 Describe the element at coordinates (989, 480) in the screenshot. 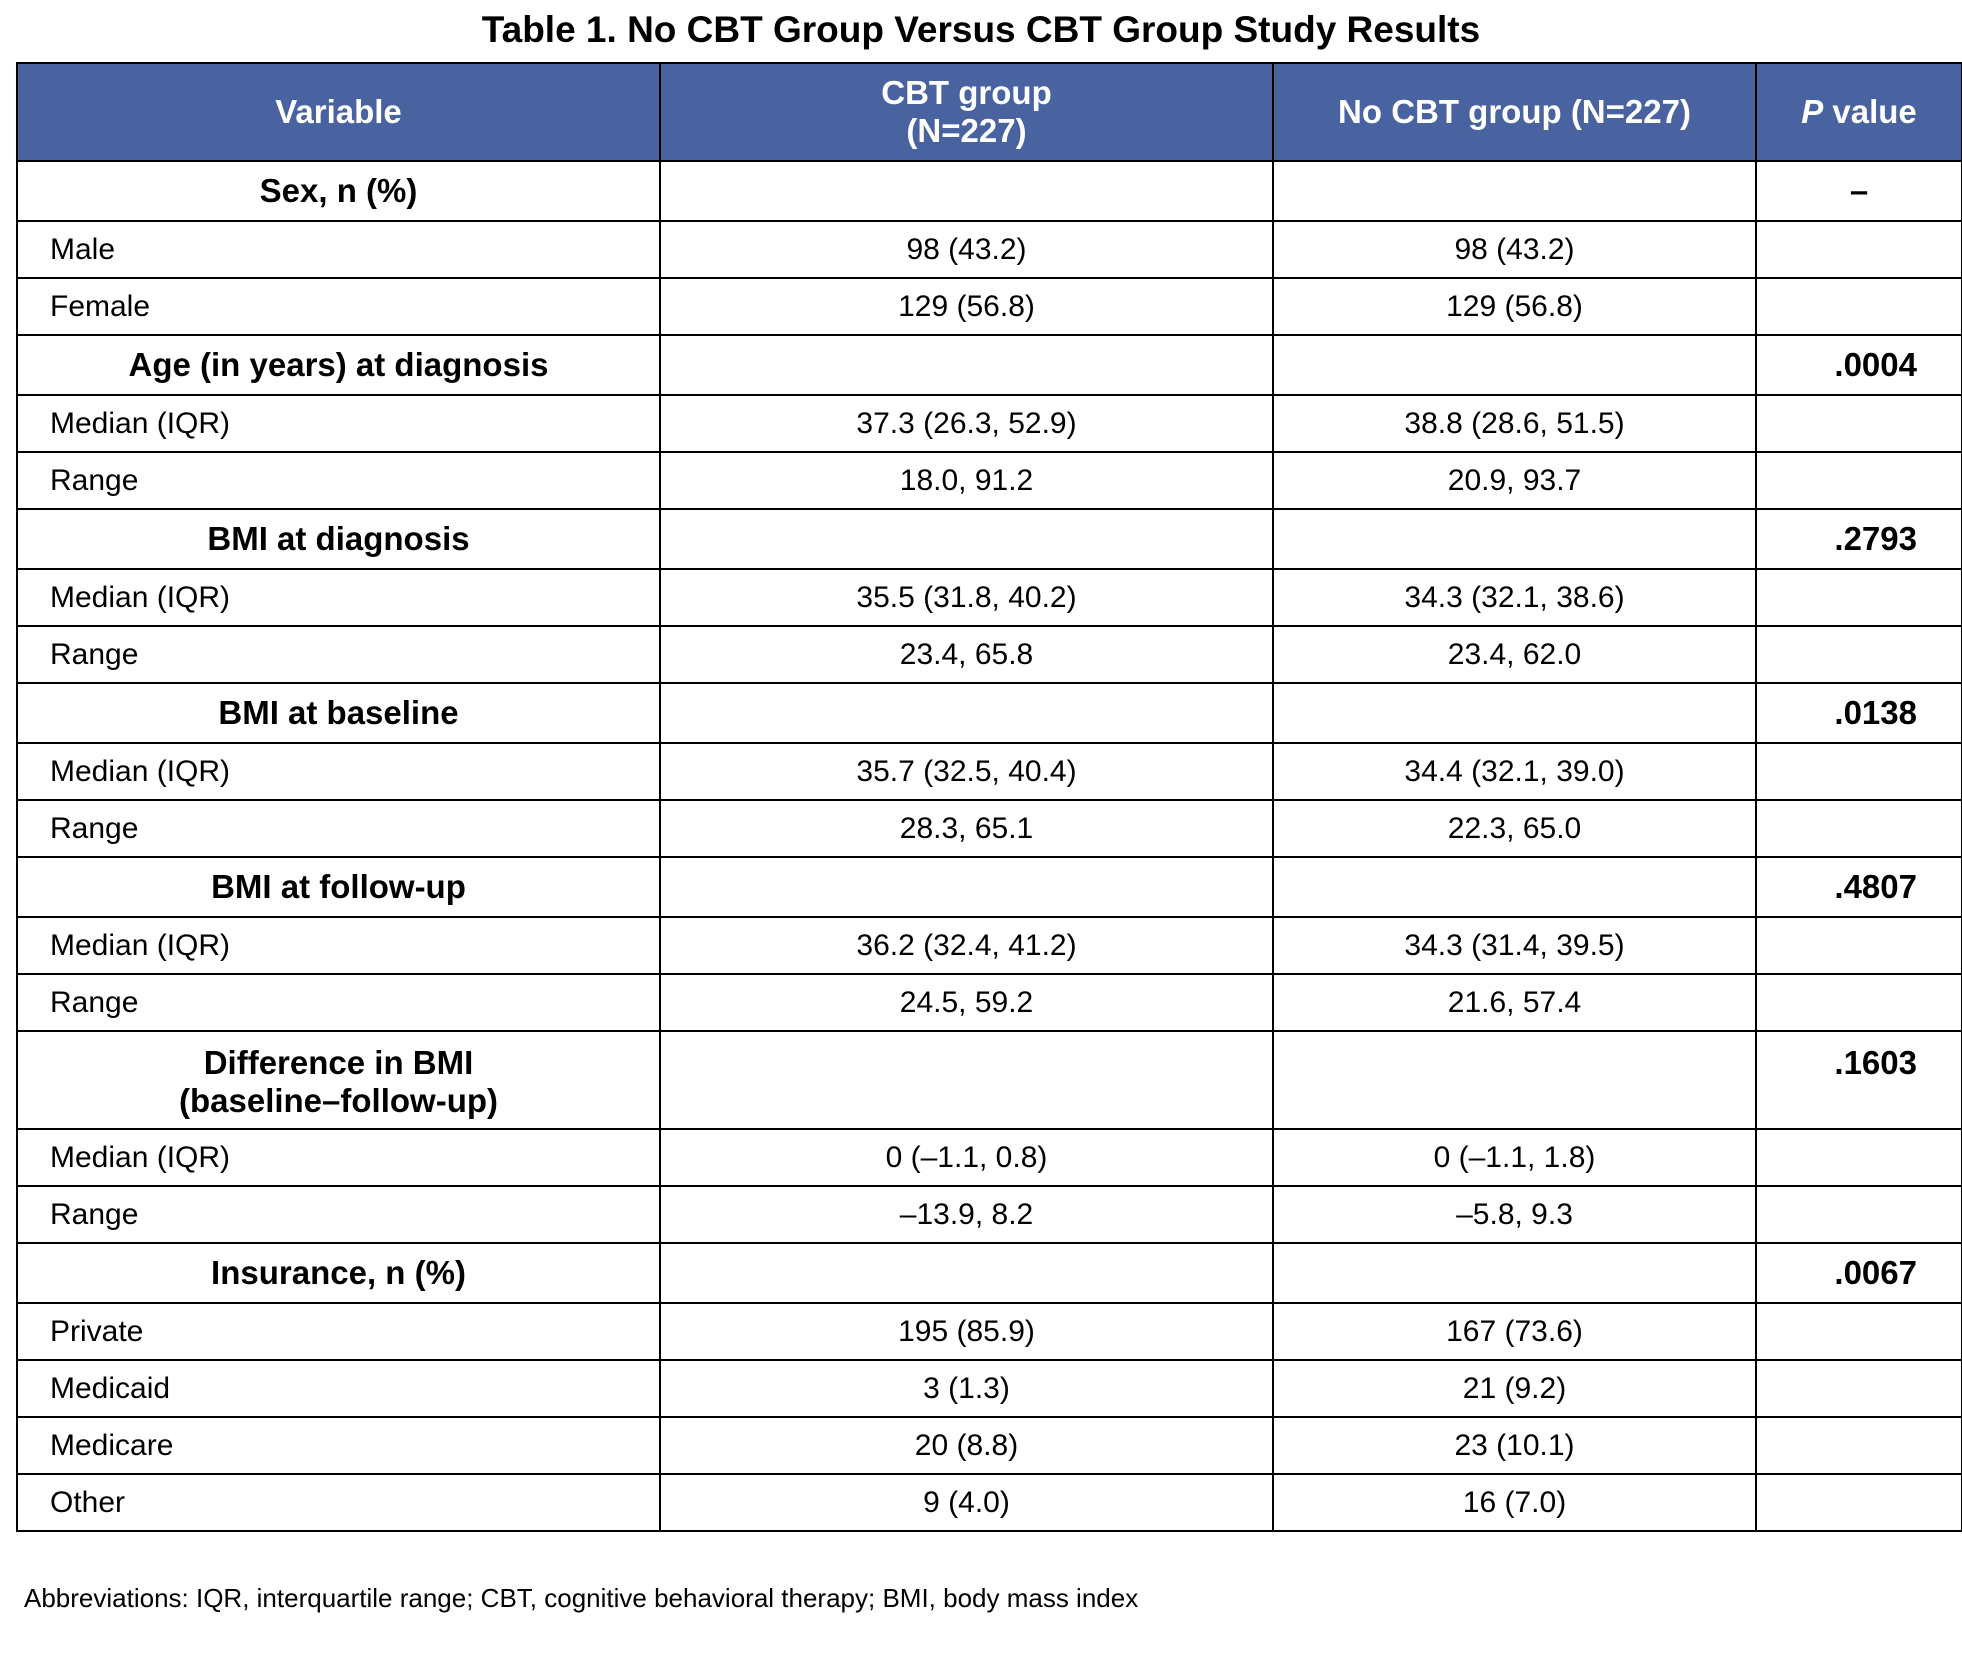

I see `table-row: Range 18.0, 91.2 20.9, 93.7` at that location.